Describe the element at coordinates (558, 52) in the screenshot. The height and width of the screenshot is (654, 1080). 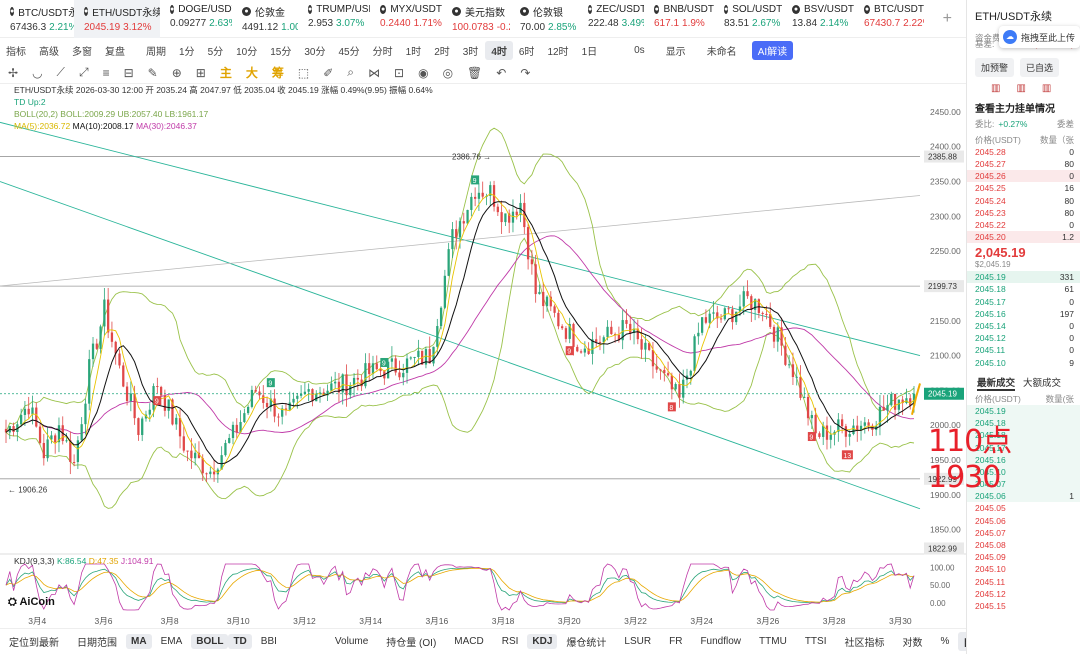
I see `toolbar-17: 12时` at that location.